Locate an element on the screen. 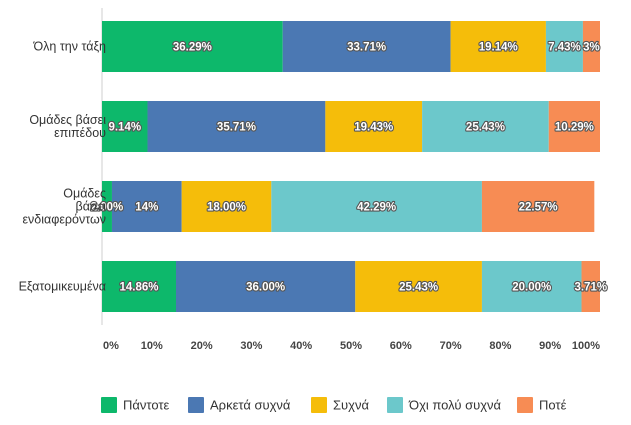 The image size is (631, 425). category-label: Ομάδες βάσει ενδιαφερόντων is located at coordinates (64, 207).